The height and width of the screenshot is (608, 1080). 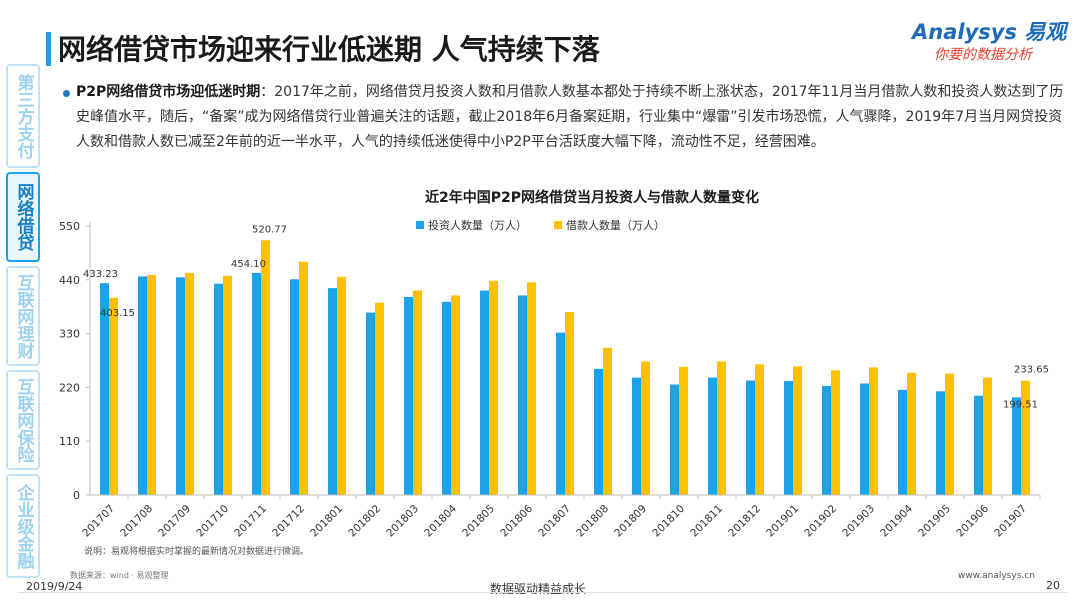 I want to click on nav-item-enterprise-finance: 企业级金融, so click(x=23, y=526).